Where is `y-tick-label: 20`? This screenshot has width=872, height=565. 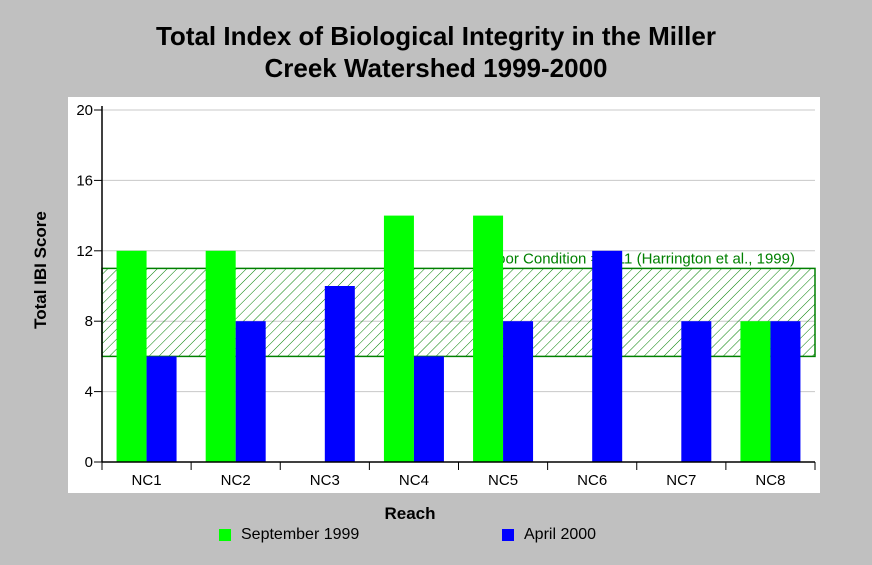
y-tick-label: 20 is located at coordinates (84, 110).